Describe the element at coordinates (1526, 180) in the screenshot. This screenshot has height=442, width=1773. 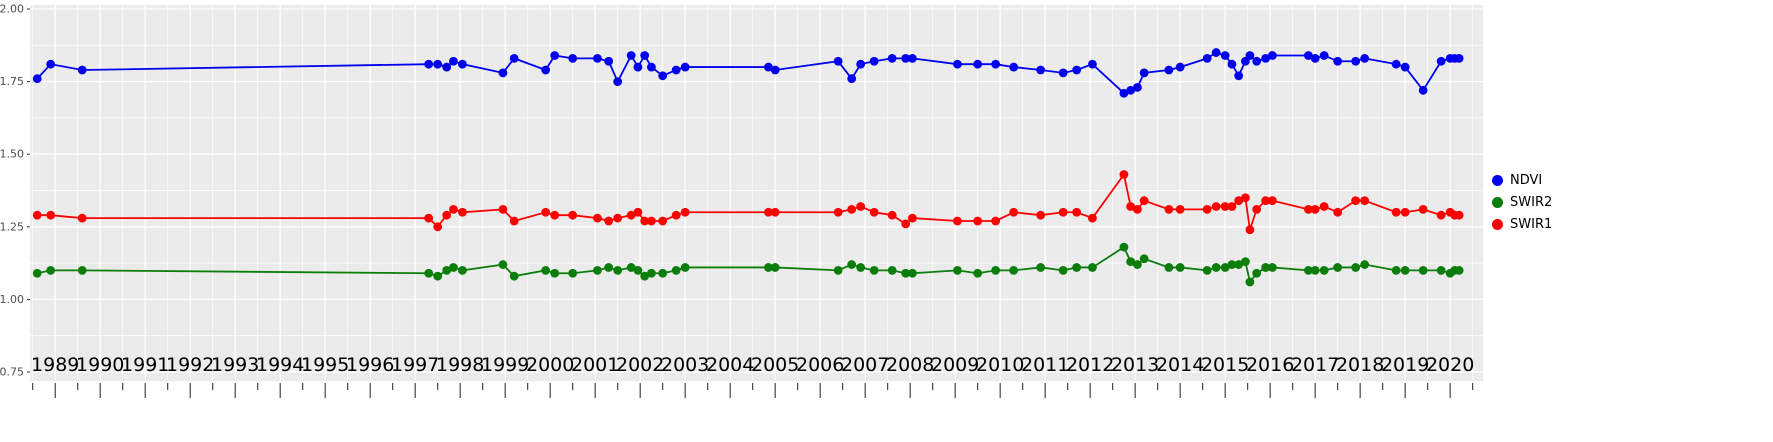
I see `legend-label-ndvi: NDVI` at that location.